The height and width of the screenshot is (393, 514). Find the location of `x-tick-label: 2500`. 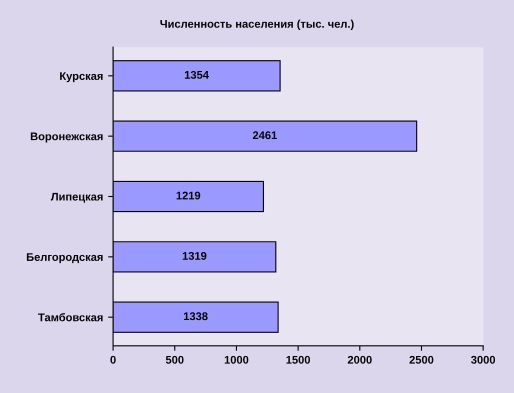

x-tick-label: 2500 is located at coordinates (422, 360).